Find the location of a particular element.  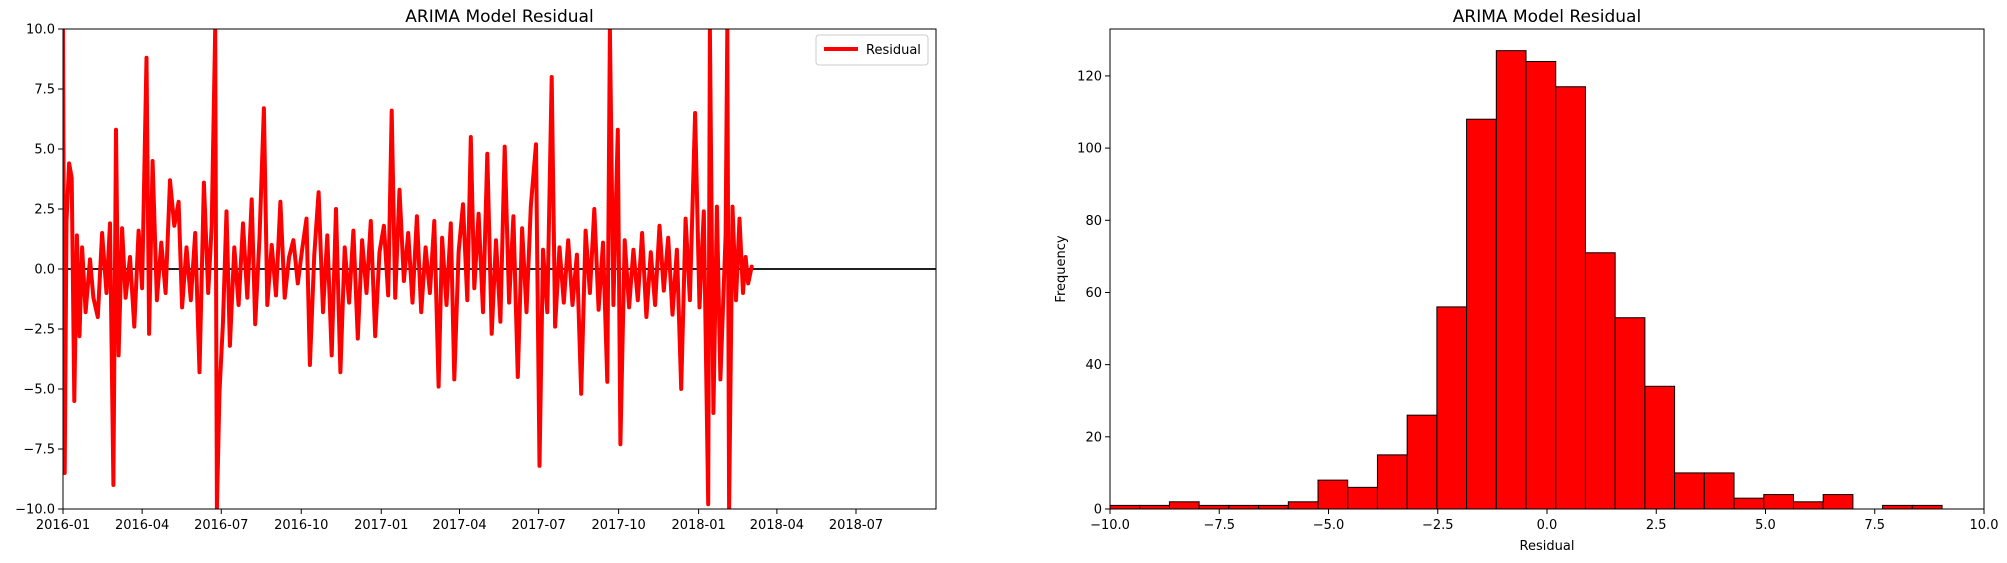

y-tick-label: −2.5 is located at coordinates (39, 330).